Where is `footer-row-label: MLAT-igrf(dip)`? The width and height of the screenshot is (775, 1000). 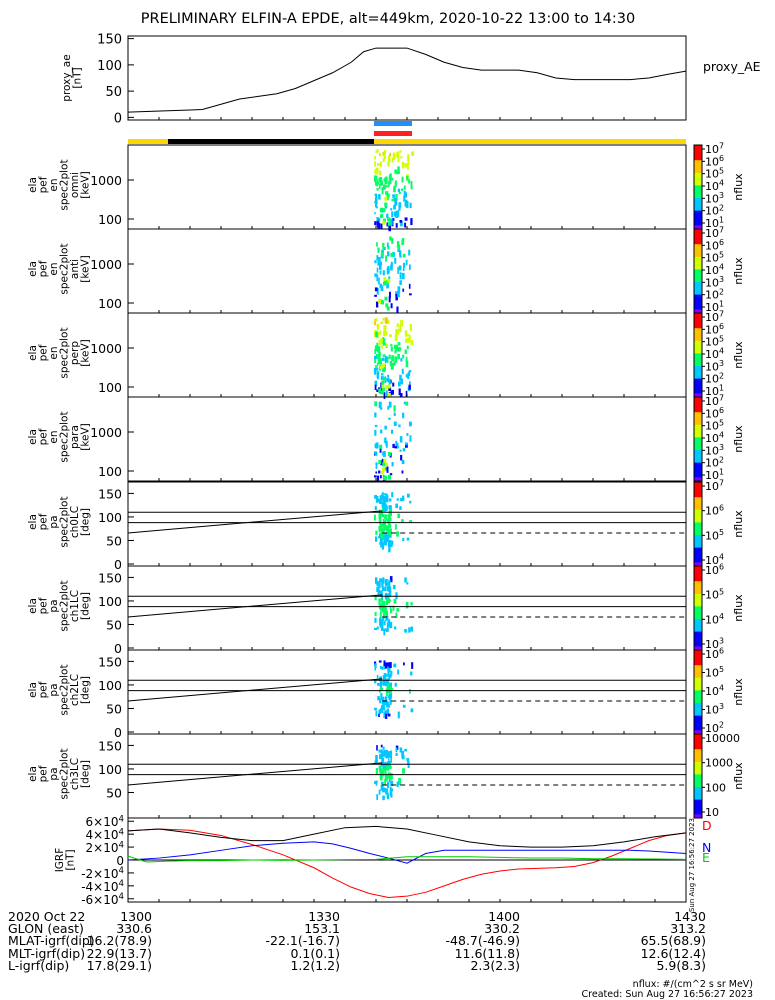 footer-row-label: MLAT-igrf(dip) is located at coordinates (51, 941).